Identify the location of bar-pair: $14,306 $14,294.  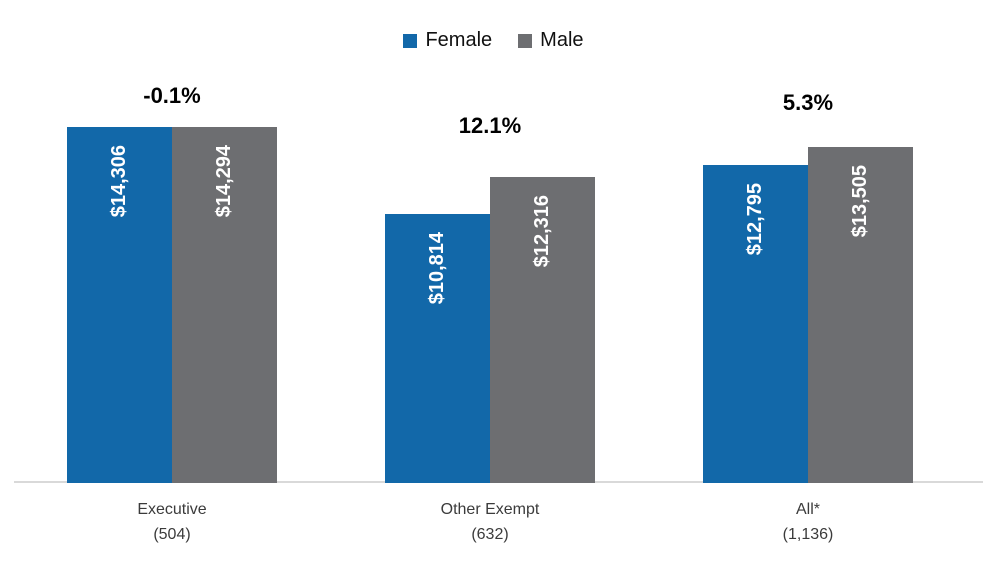
(172, 305).